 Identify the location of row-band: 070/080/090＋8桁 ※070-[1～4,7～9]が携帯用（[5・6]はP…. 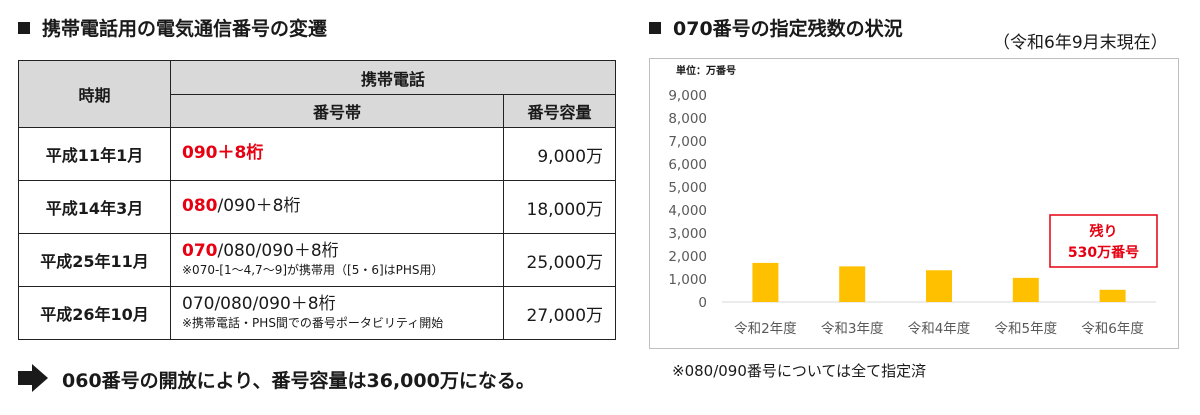
(337, 260).